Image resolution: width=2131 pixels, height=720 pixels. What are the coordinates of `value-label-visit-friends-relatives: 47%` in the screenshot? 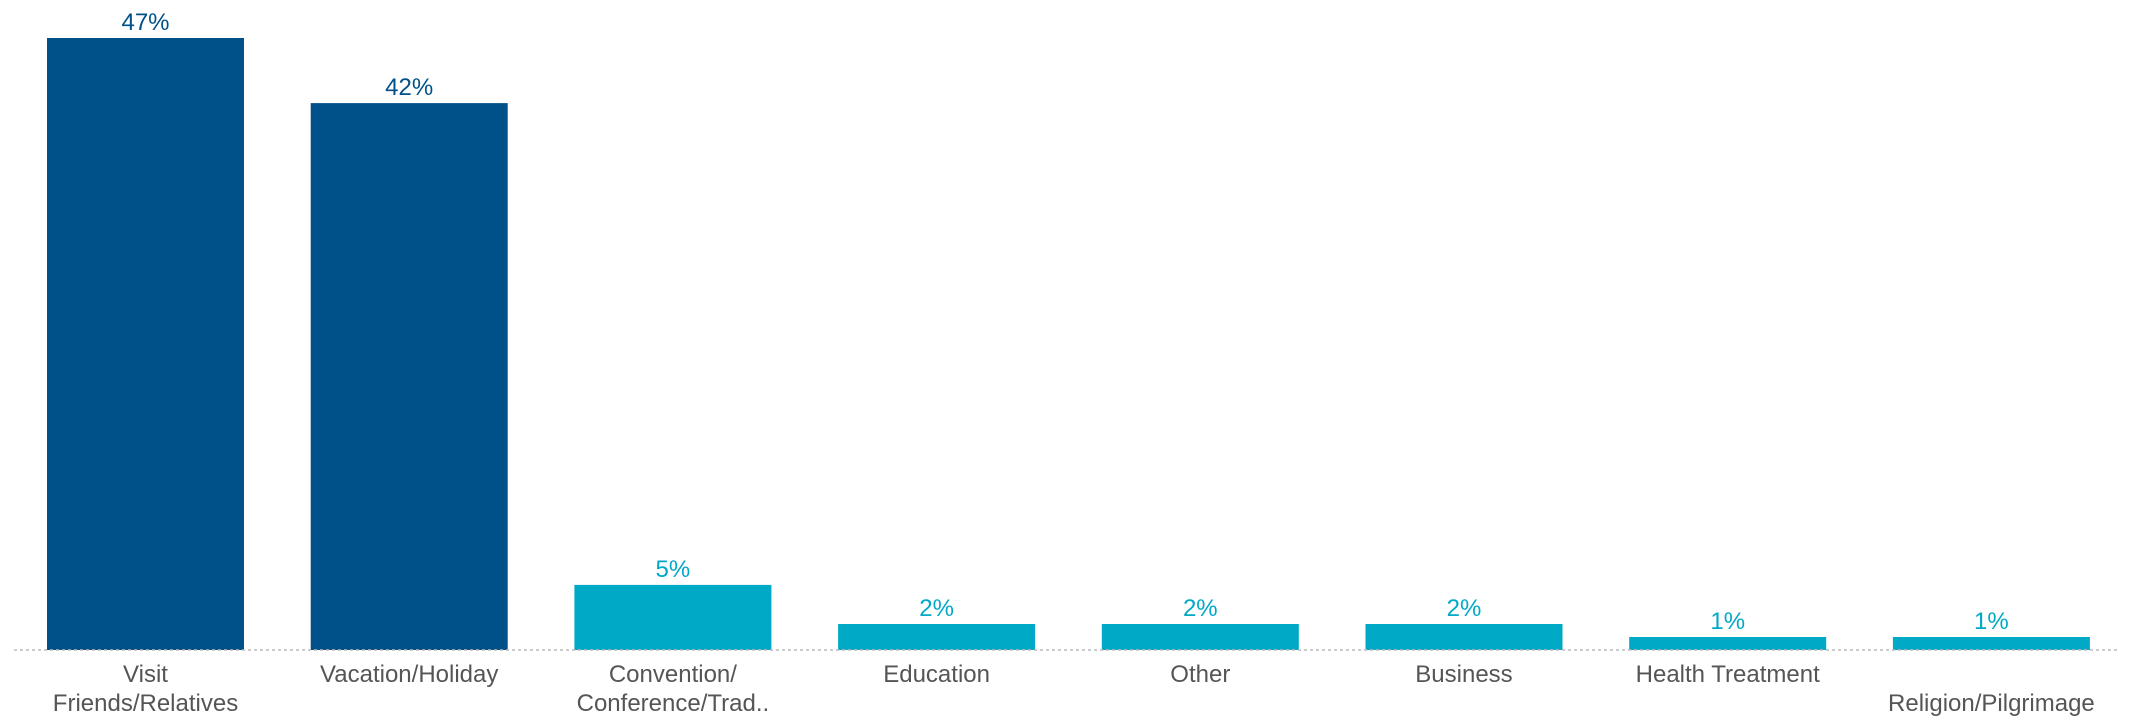 It's located at (145, 22).